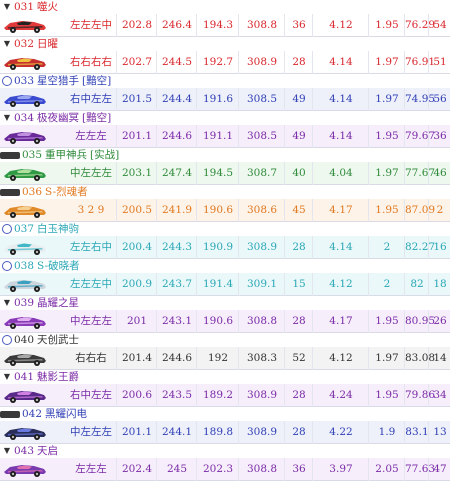 This screenshot has width=450, height=481. I want to click on rank-cell: 36, so click(439, 136).